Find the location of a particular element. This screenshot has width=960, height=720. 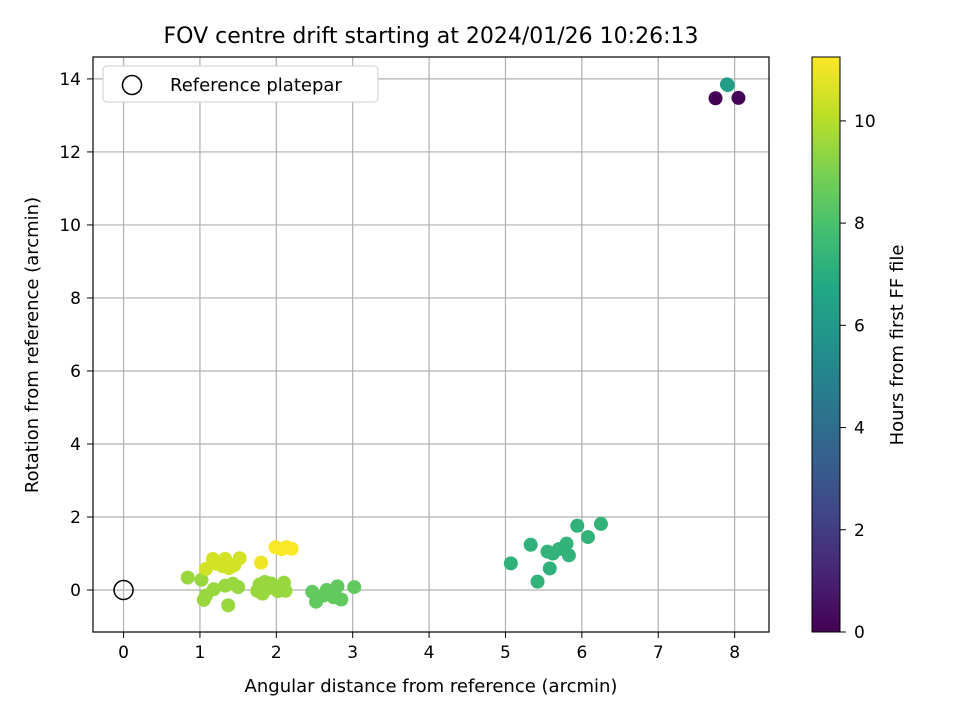

colorbar-ticks: 0 2 4 6 8 10 is located at coordinates (858, 377).